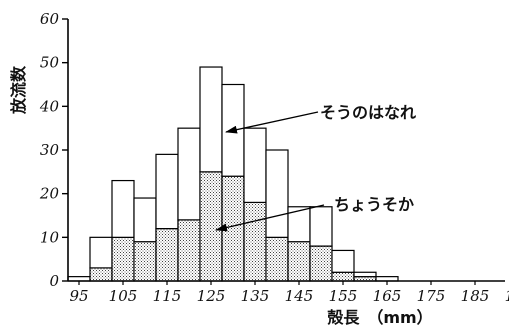 The image size is (509, 329). Describe the element at coordinates (368, 112) in the screenshot. I see `annotation-label-open: そうのはなれ` at that location.